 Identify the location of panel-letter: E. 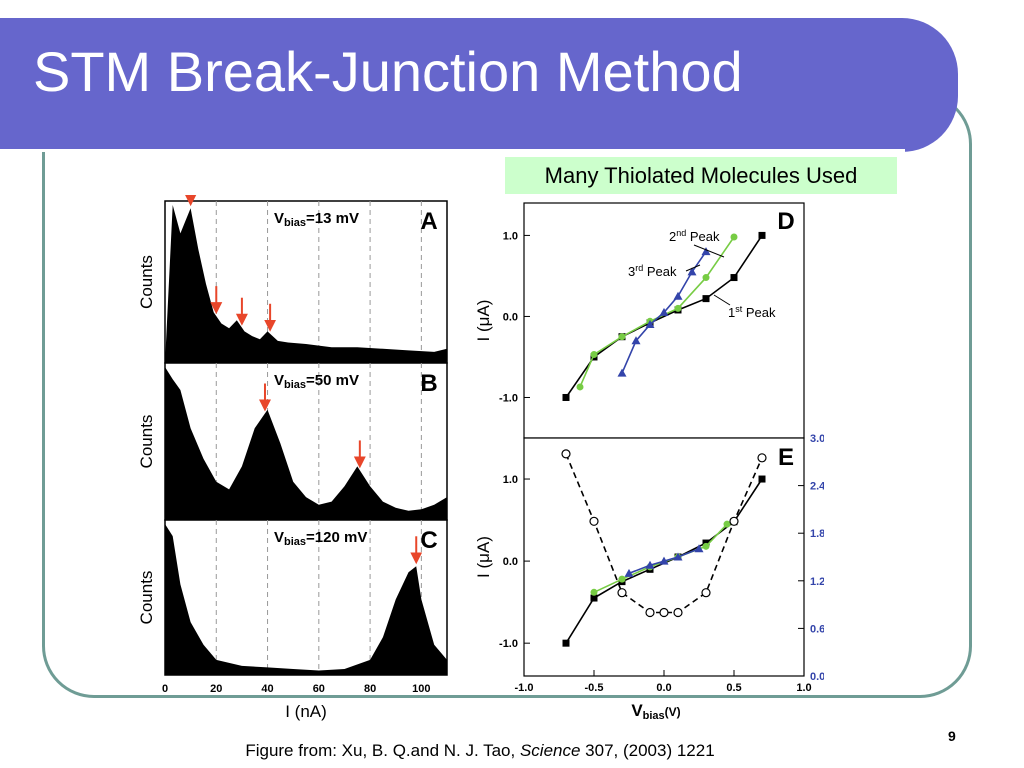
(786, 457).